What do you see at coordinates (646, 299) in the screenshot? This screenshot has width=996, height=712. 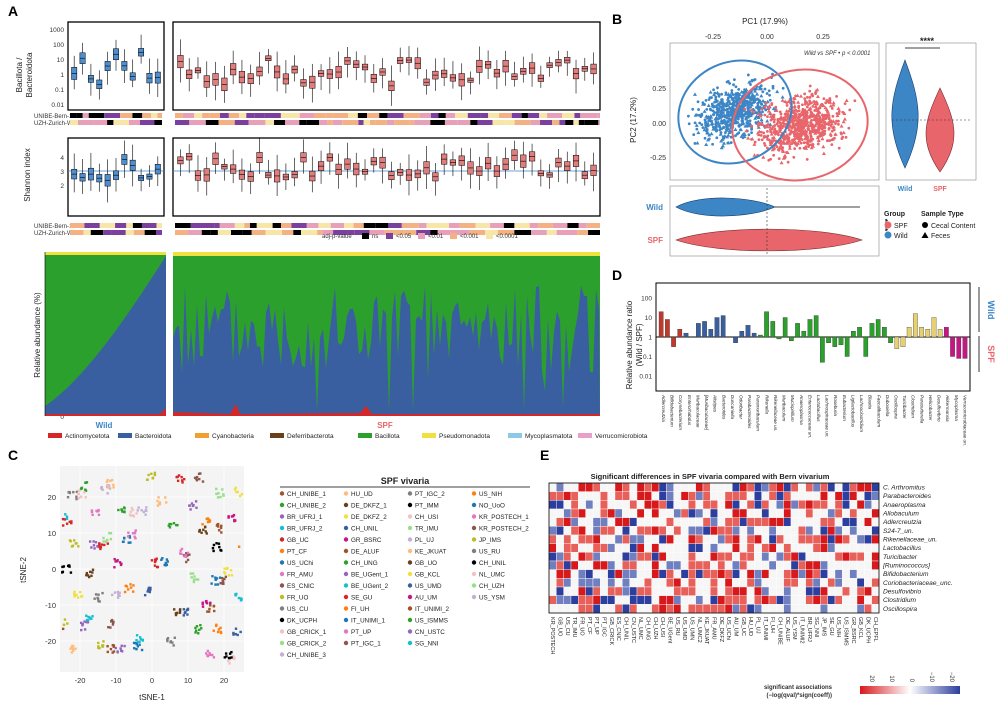 I see `d-tick-label: 100` at bounding box center [646, 299].